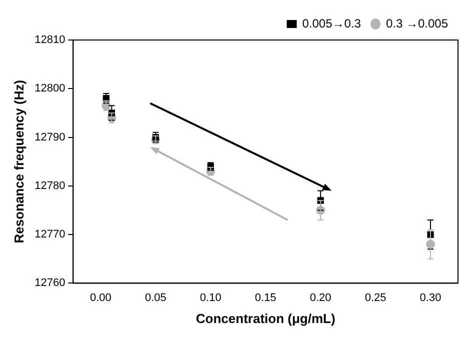  What do you see at coordinates (155, 298) in the screenshot?
I see `x-tick-label: 0.05` at bounding box center [155, 298].